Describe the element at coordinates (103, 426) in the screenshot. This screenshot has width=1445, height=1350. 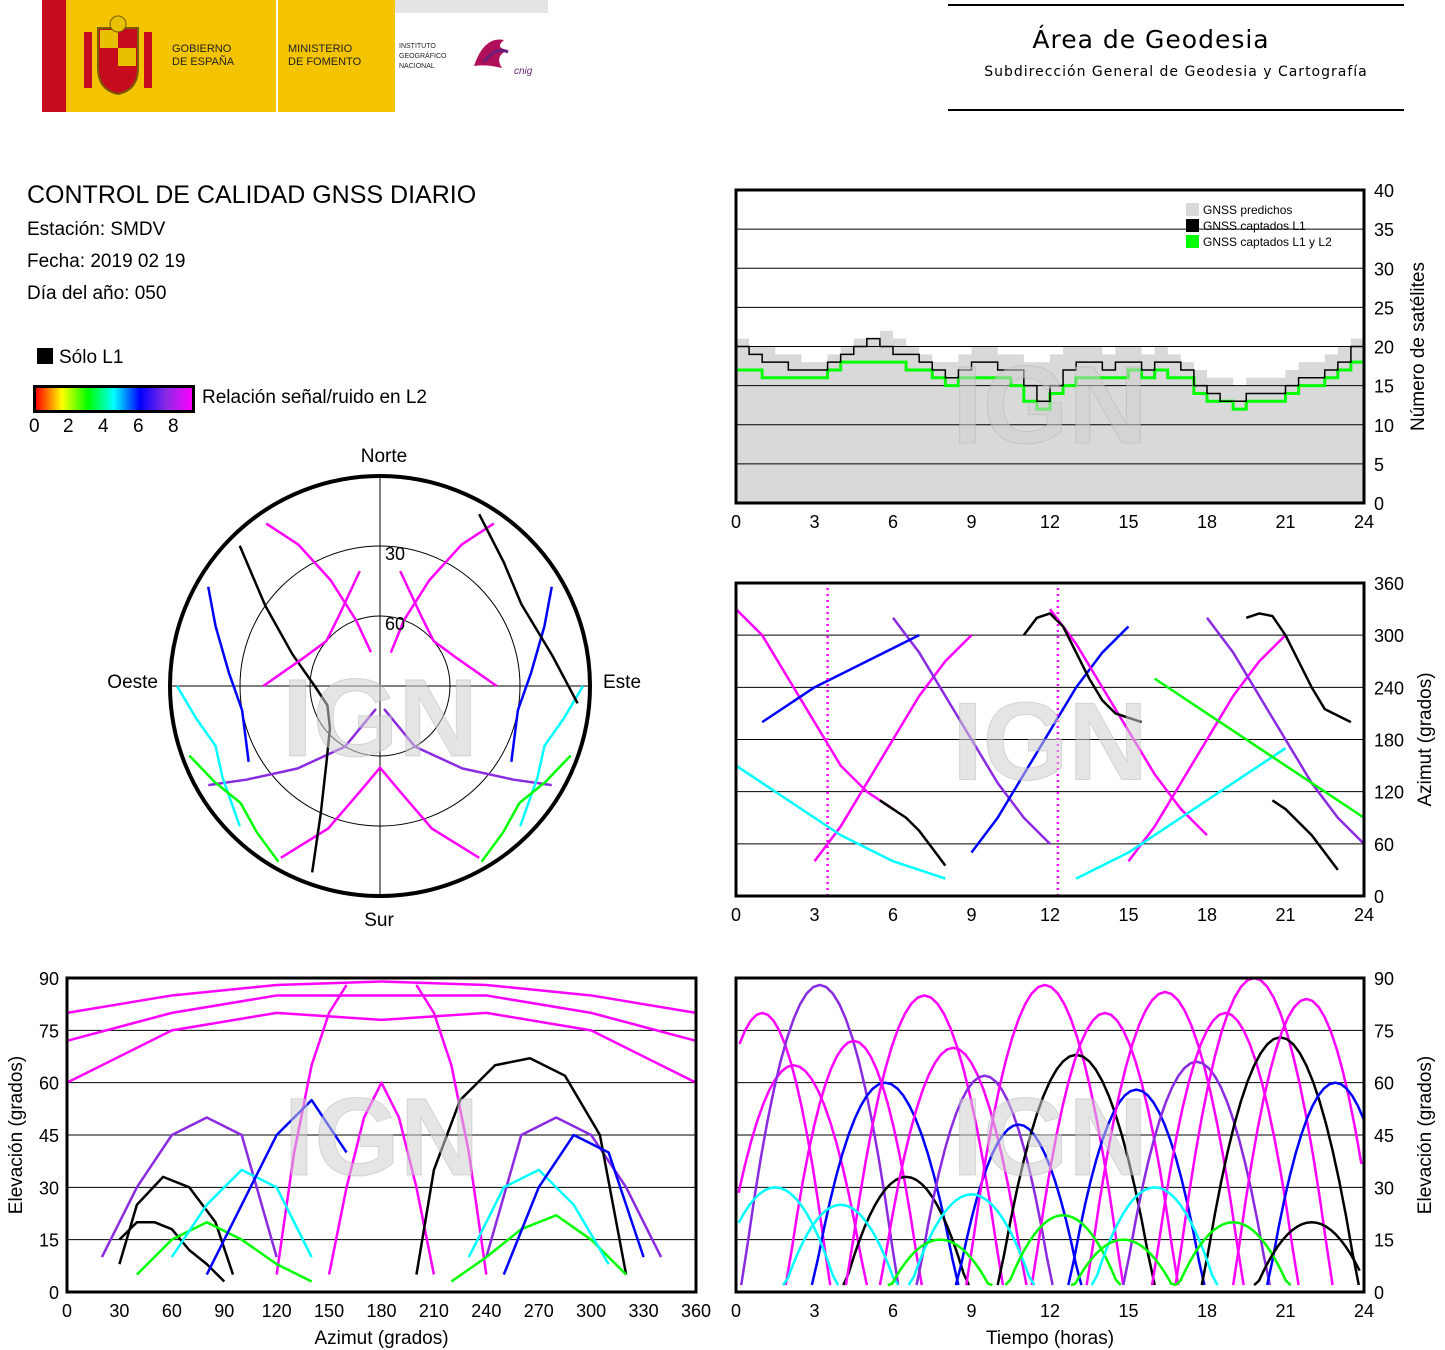
I see `snr-tick-4: 4` at that location.